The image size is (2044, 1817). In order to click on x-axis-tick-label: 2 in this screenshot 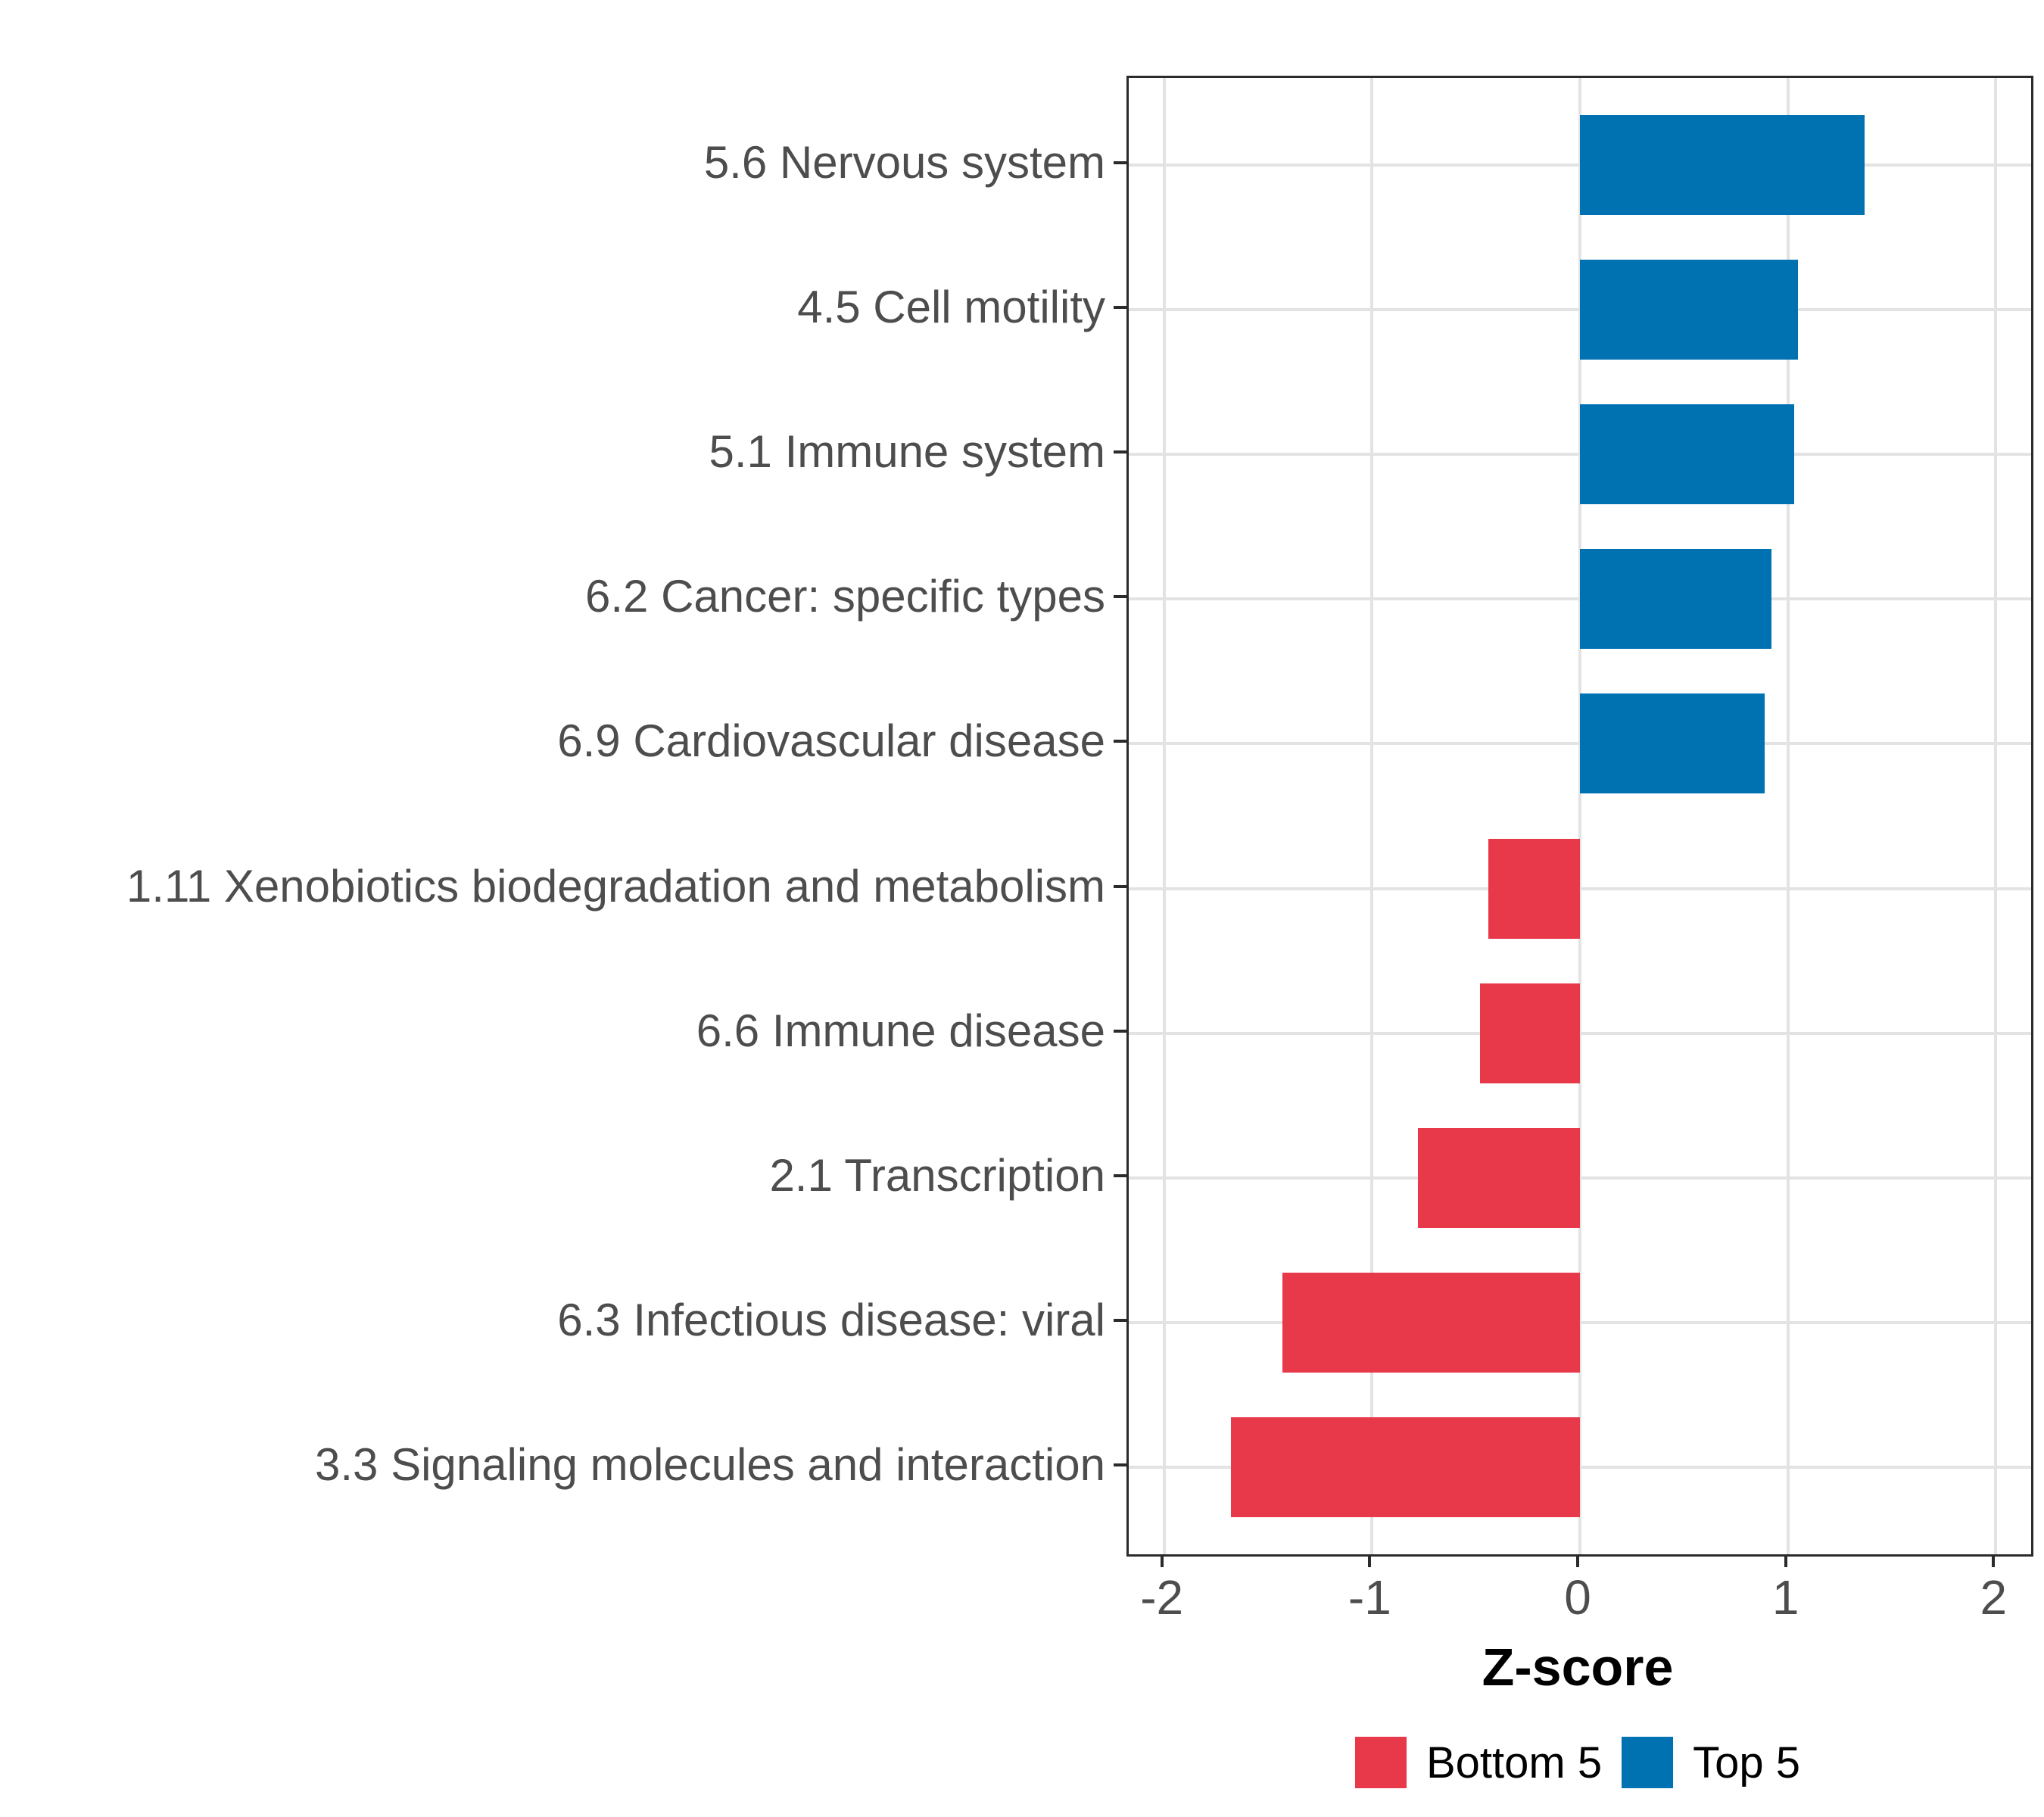, I will do `click(1994, 1597)`.